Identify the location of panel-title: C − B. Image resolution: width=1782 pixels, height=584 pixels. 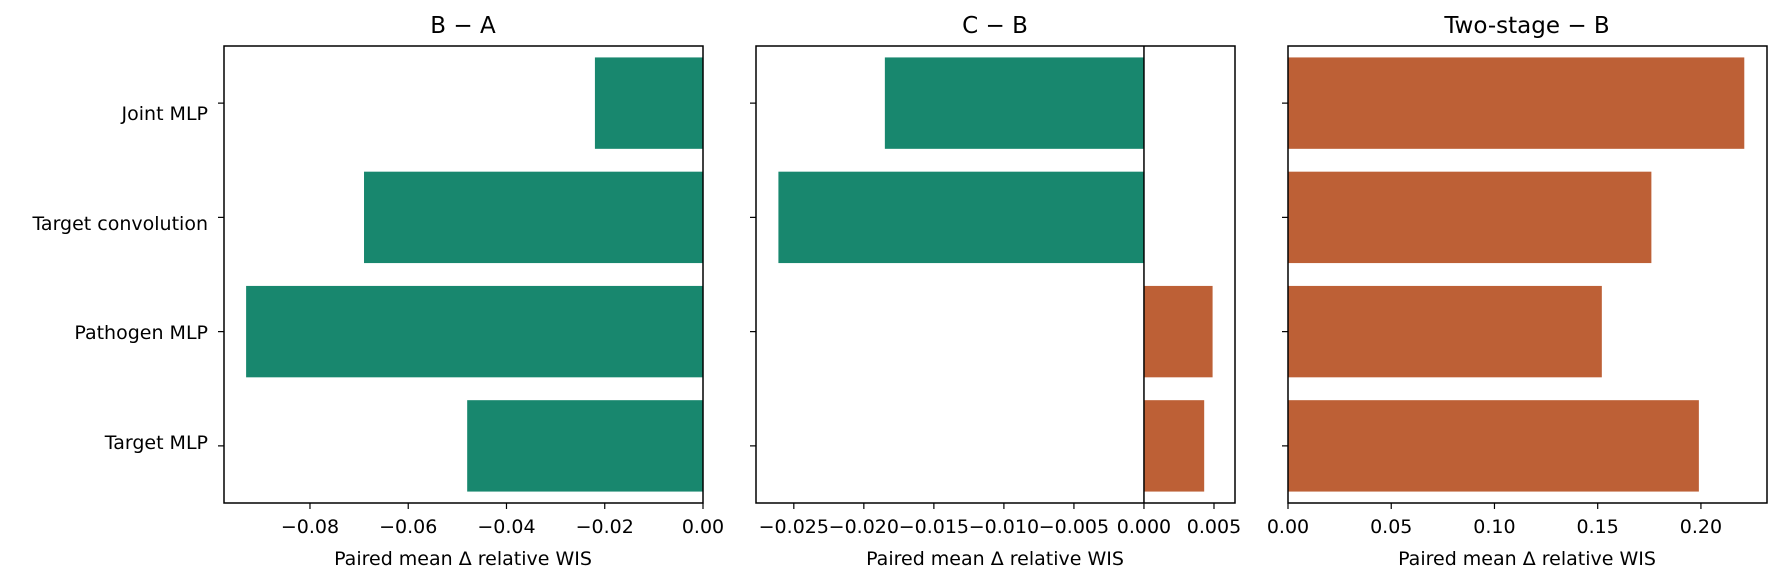
(995, 26).